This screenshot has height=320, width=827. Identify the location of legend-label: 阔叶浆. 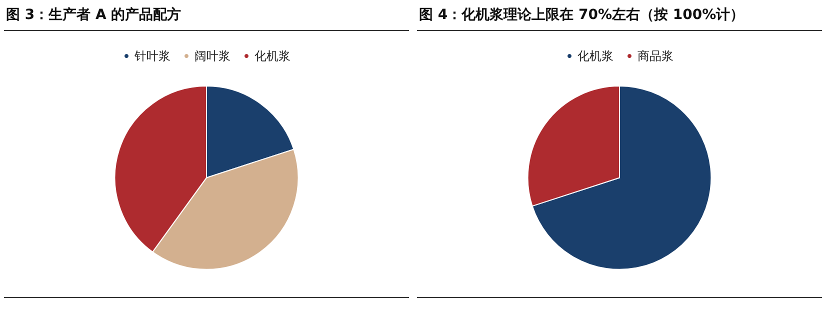
(212, 56).